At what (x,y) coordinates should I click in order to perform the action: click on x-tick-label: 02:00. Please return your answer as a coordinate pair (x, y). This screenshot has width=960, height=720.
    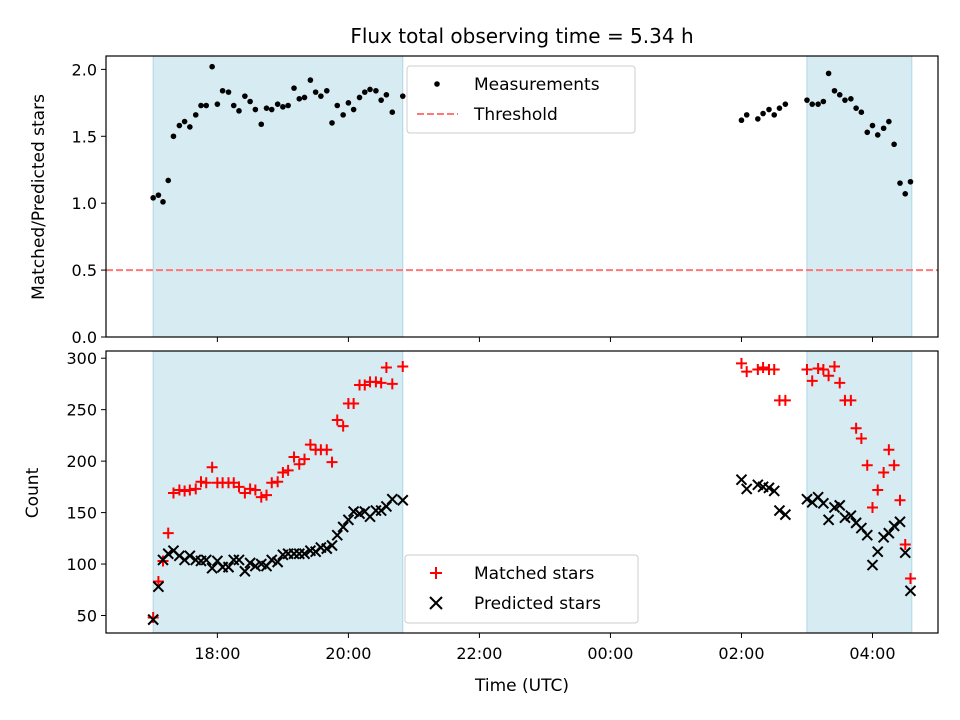
    Looking at the image, I should click on (741, 653).